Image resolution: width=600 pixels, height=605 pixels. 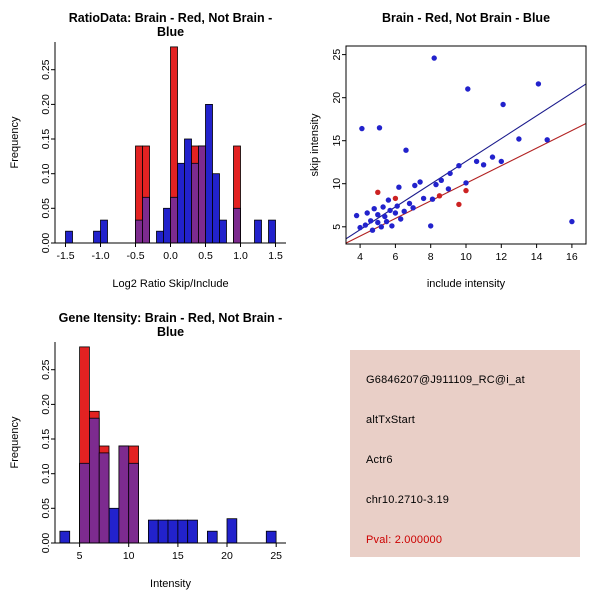 What do you see at coordinates (227, 556) in the screenshot?
I see `x-tick-label: 20` at bounding box center [227, 556].